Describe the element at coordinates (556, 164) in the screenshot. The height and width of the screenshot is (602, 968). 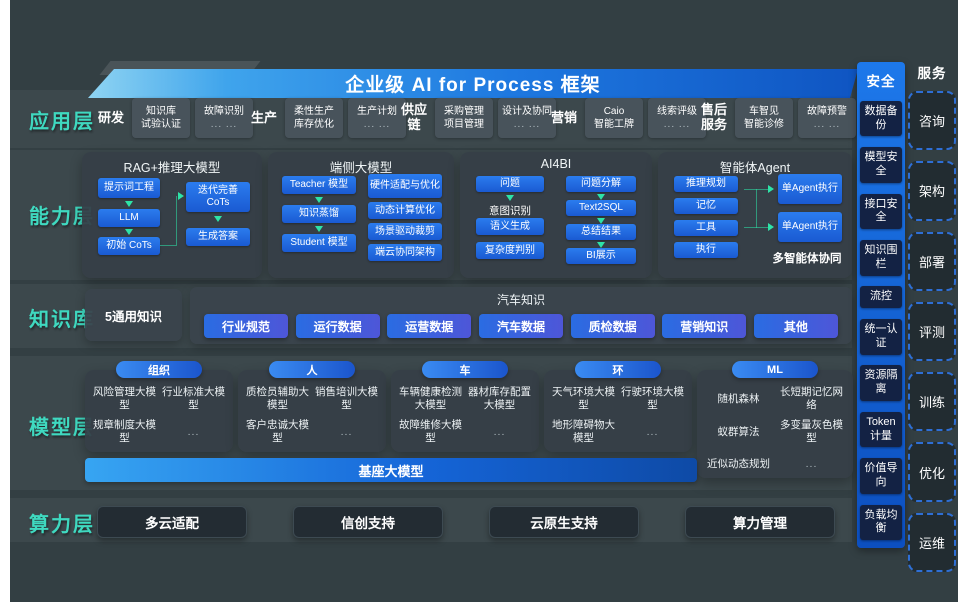
I see `panel-title: AI4BI` at that location.